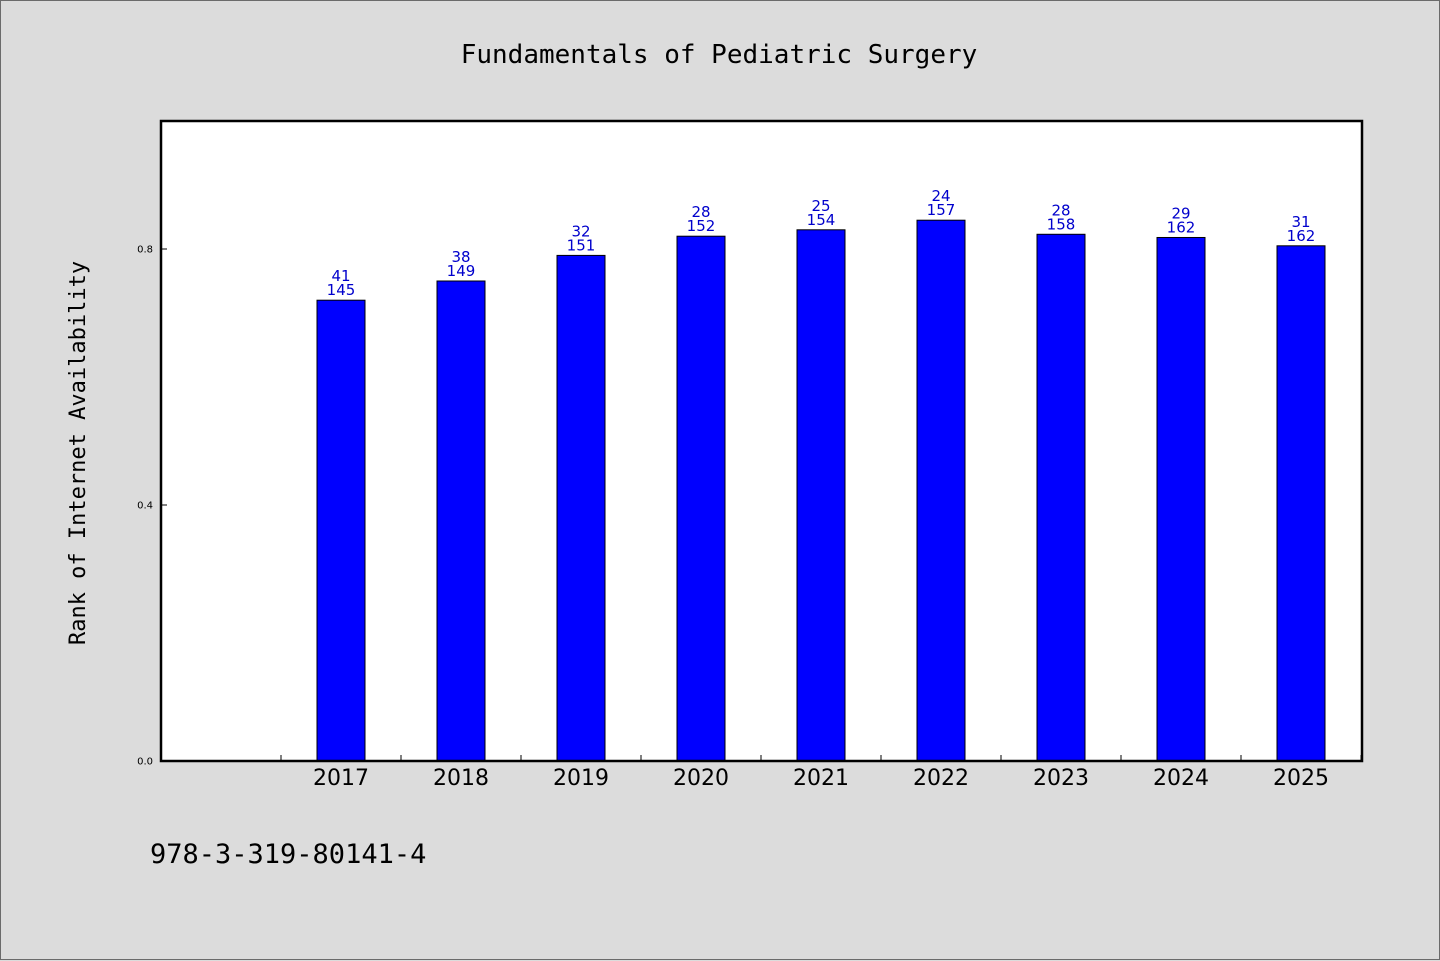 This screenshot has width=1440, height=961. What do you see at coordinates (1061, 497) in the screenshot?
I see `bar-2023` at bounding box center [1061, 497].